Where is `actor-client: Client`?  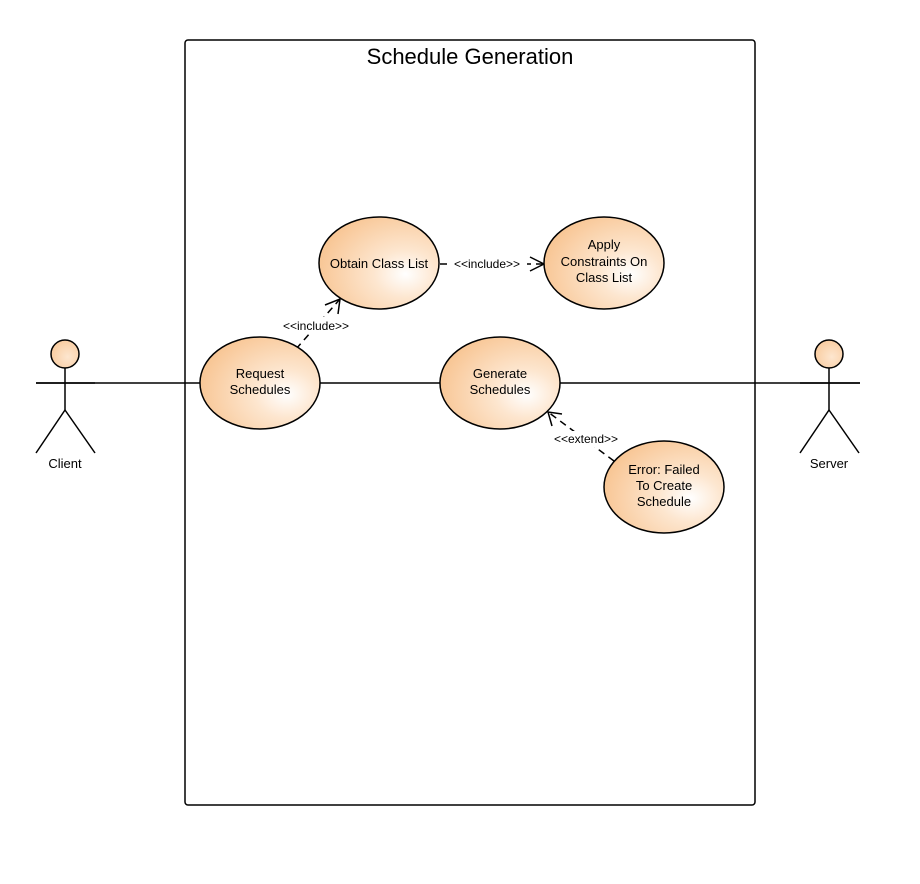 actor-client: Client is located at coordinates (65, 405).